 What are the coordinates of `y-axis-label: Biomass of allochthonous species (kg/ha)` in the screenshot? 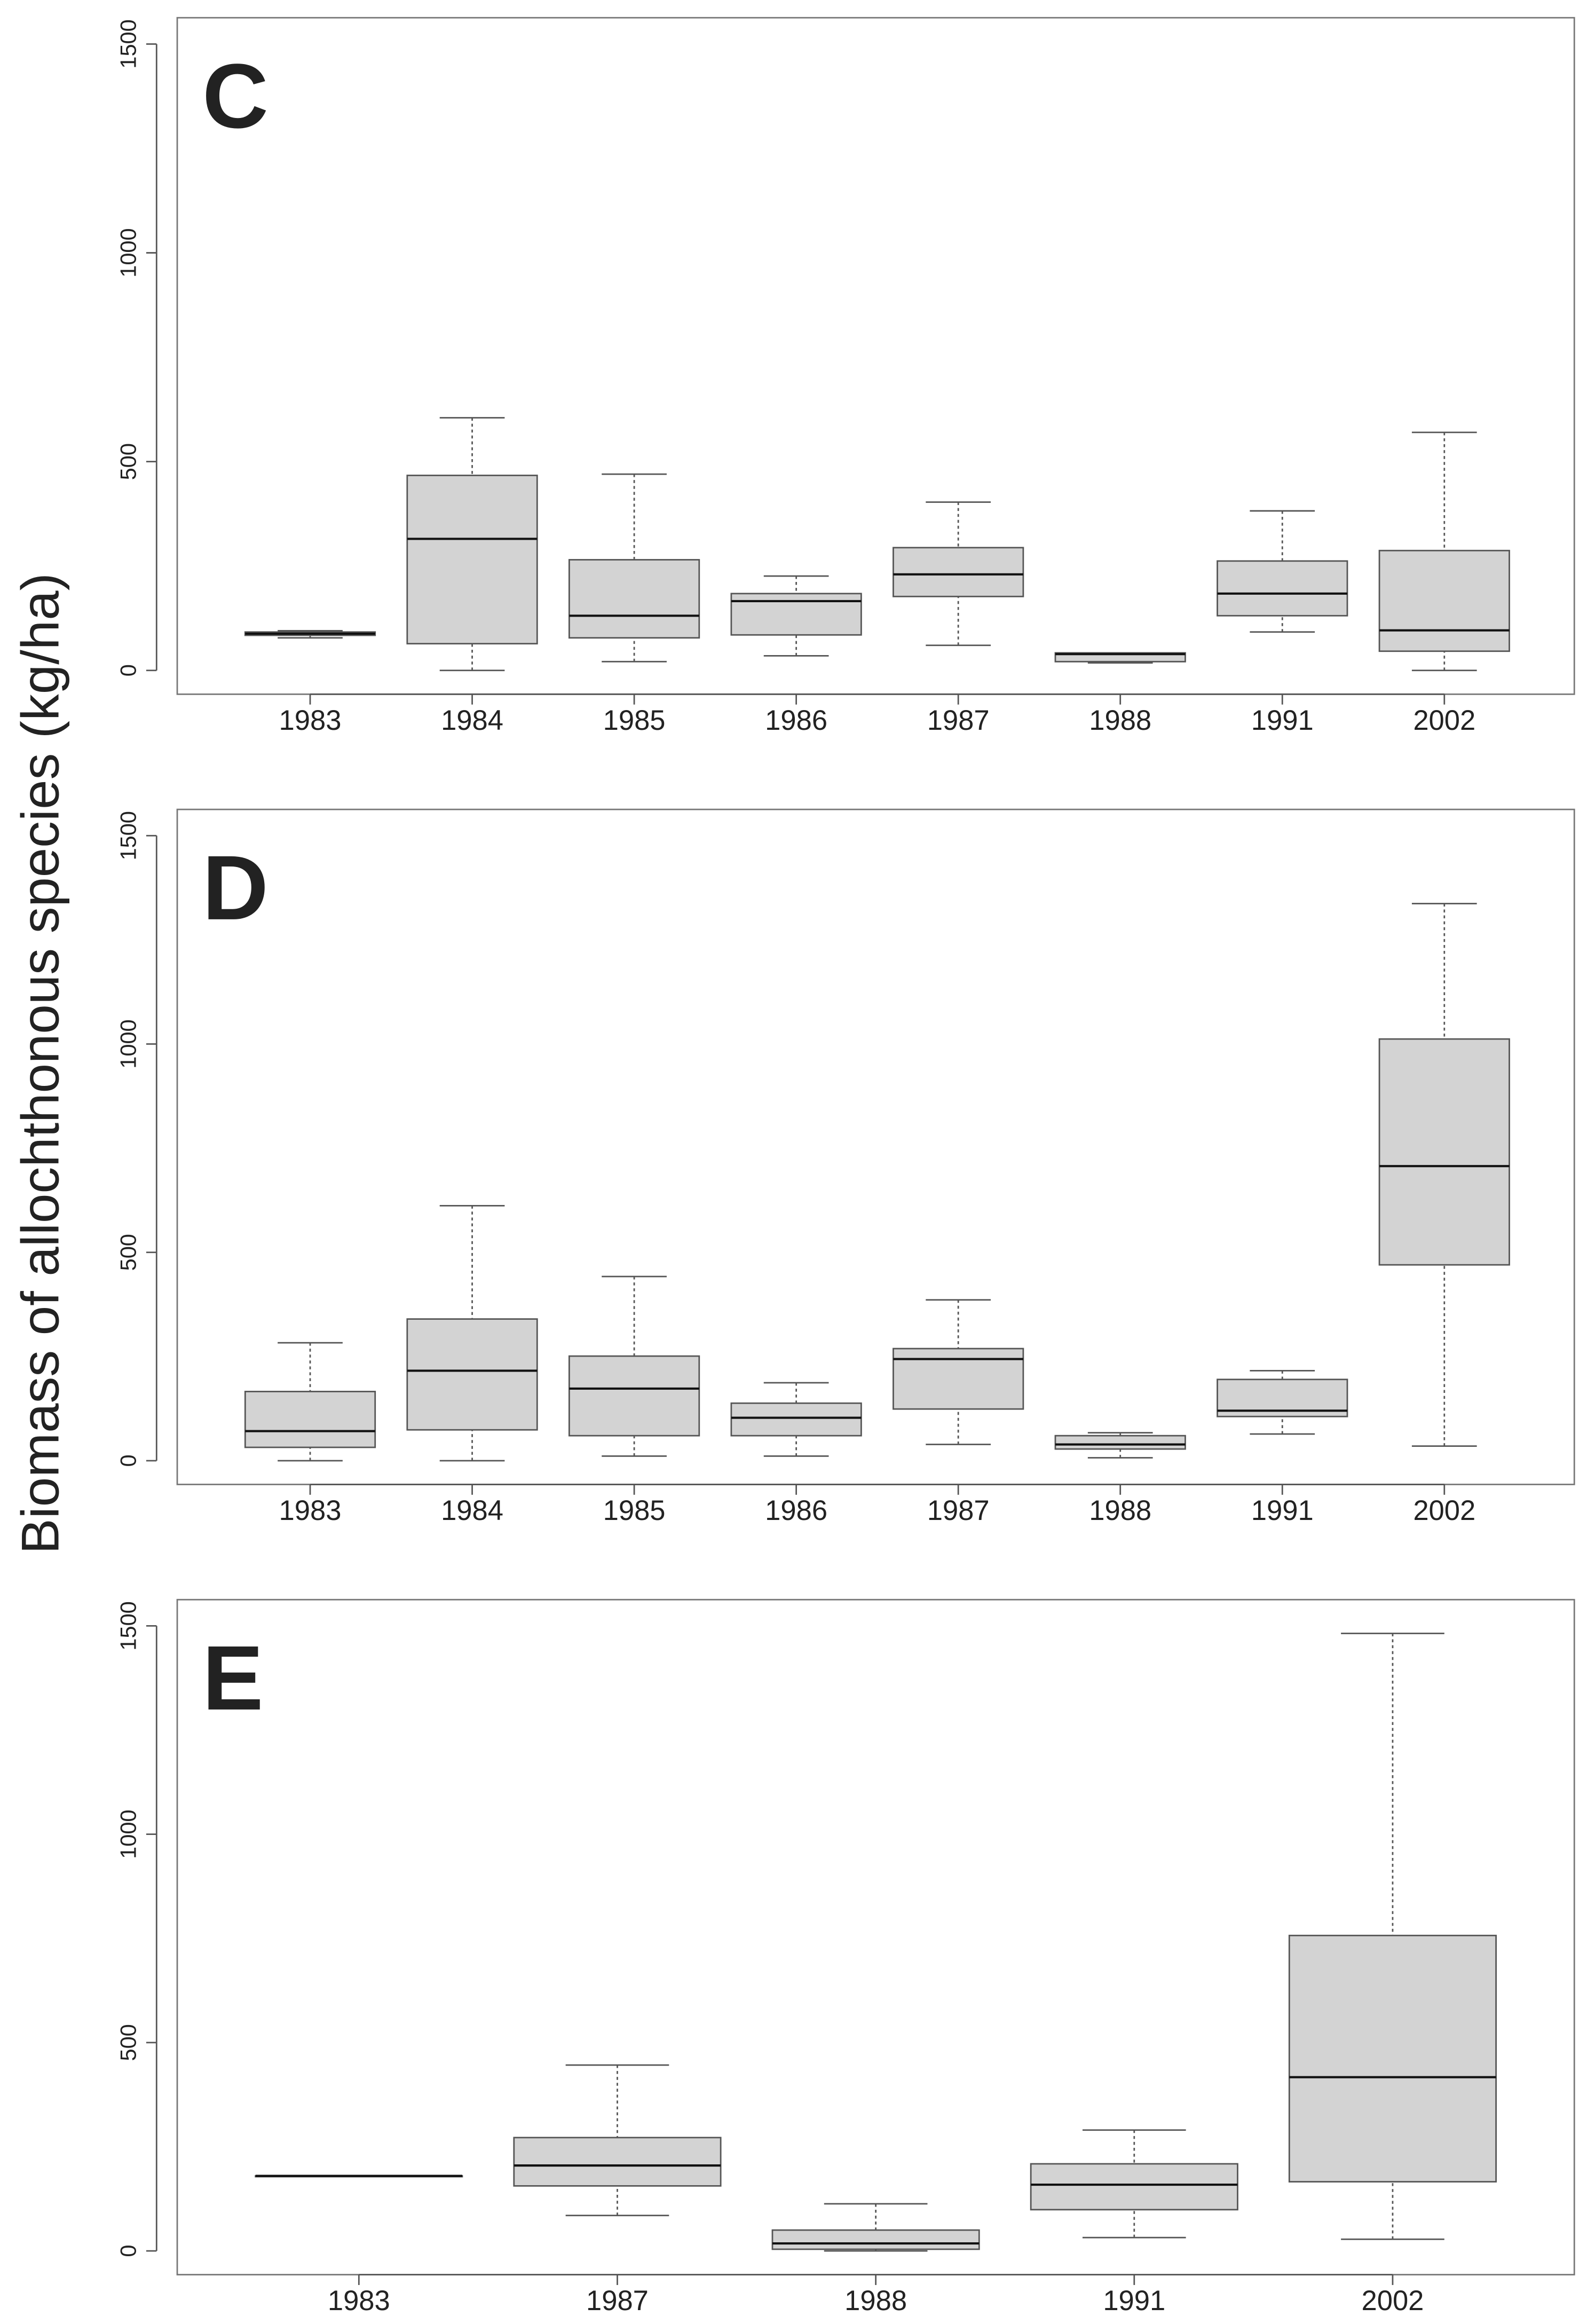 It's located at (40, 1063).